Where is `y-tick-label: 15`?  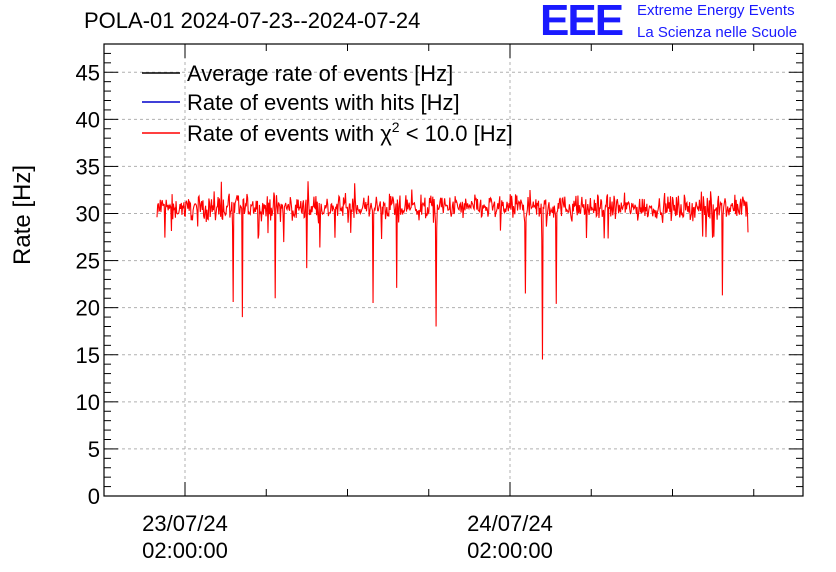
y-tick-label: 15 is located at coordinates (88, 355).